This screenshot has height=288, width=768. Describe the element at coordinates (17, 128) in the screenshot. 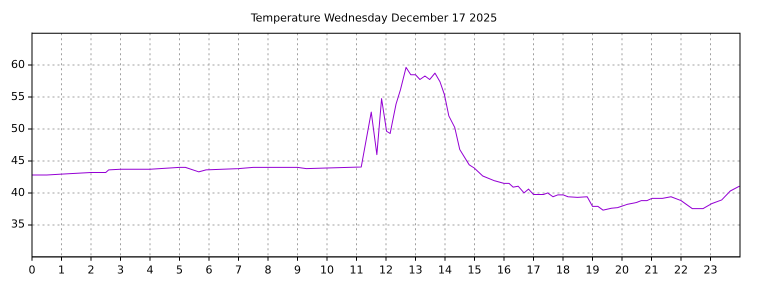

I see `y-tick-label: 50` at that location.